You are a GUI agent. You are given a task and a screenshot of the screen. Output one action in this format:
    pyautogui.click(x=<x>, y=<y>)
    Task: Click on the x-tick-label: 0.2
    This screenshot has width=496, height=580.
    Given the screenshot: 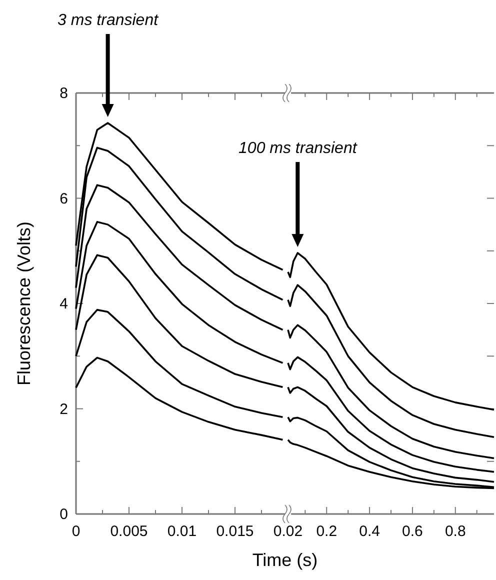 What is the action you would take?
    pyautogui.click(x=327, y=531)
    